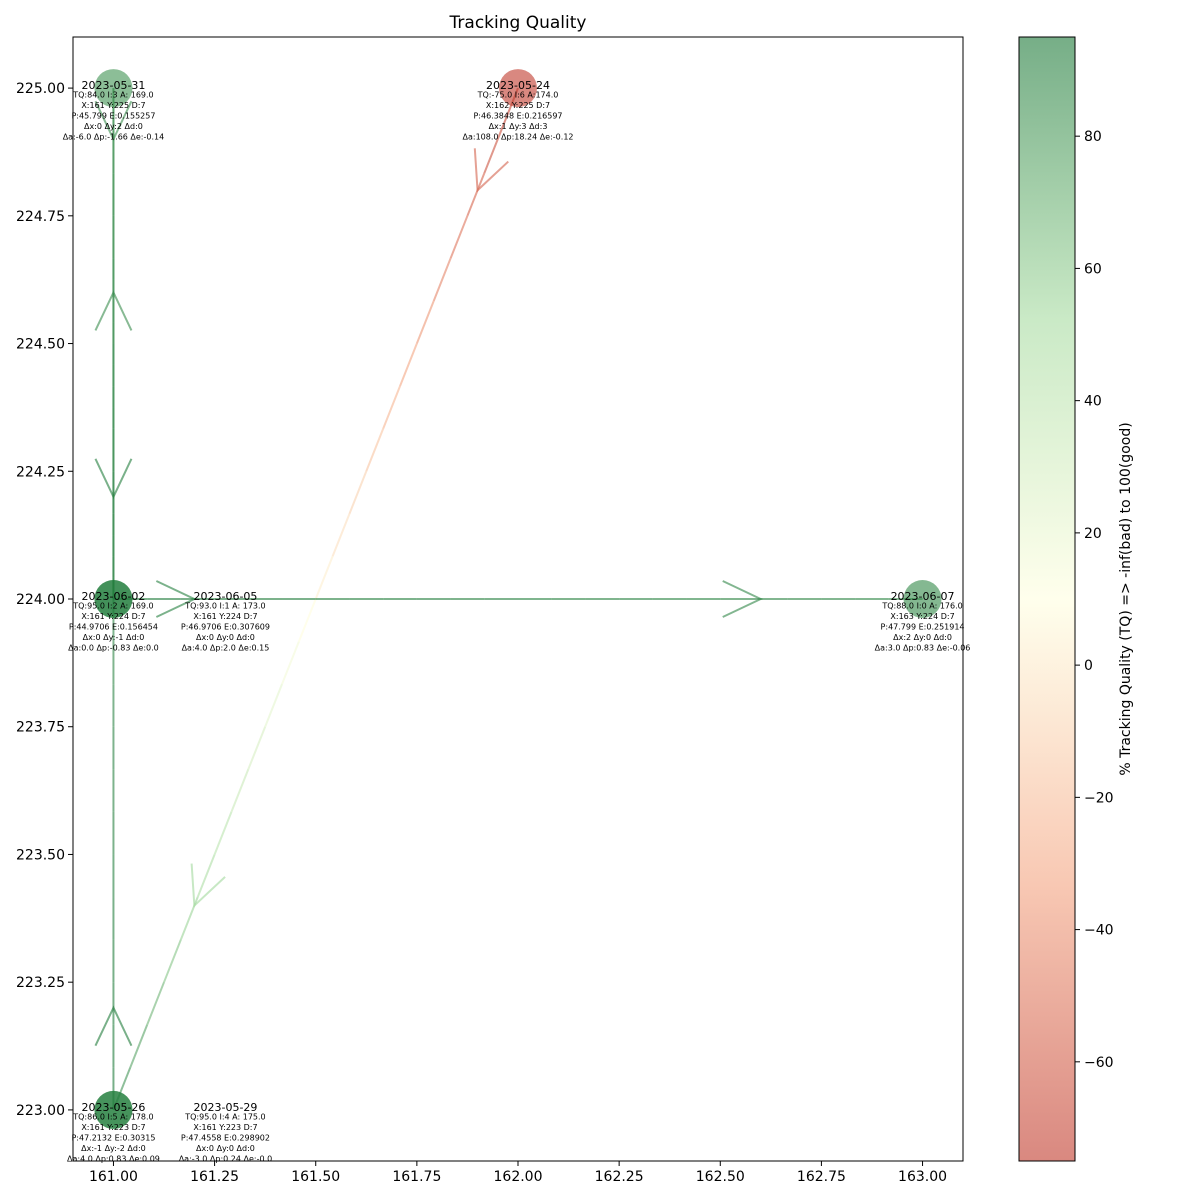 This screenshot has width=1200, height=1204. I want to click on colorbar-tick-label: −20, so click(1099, 798).